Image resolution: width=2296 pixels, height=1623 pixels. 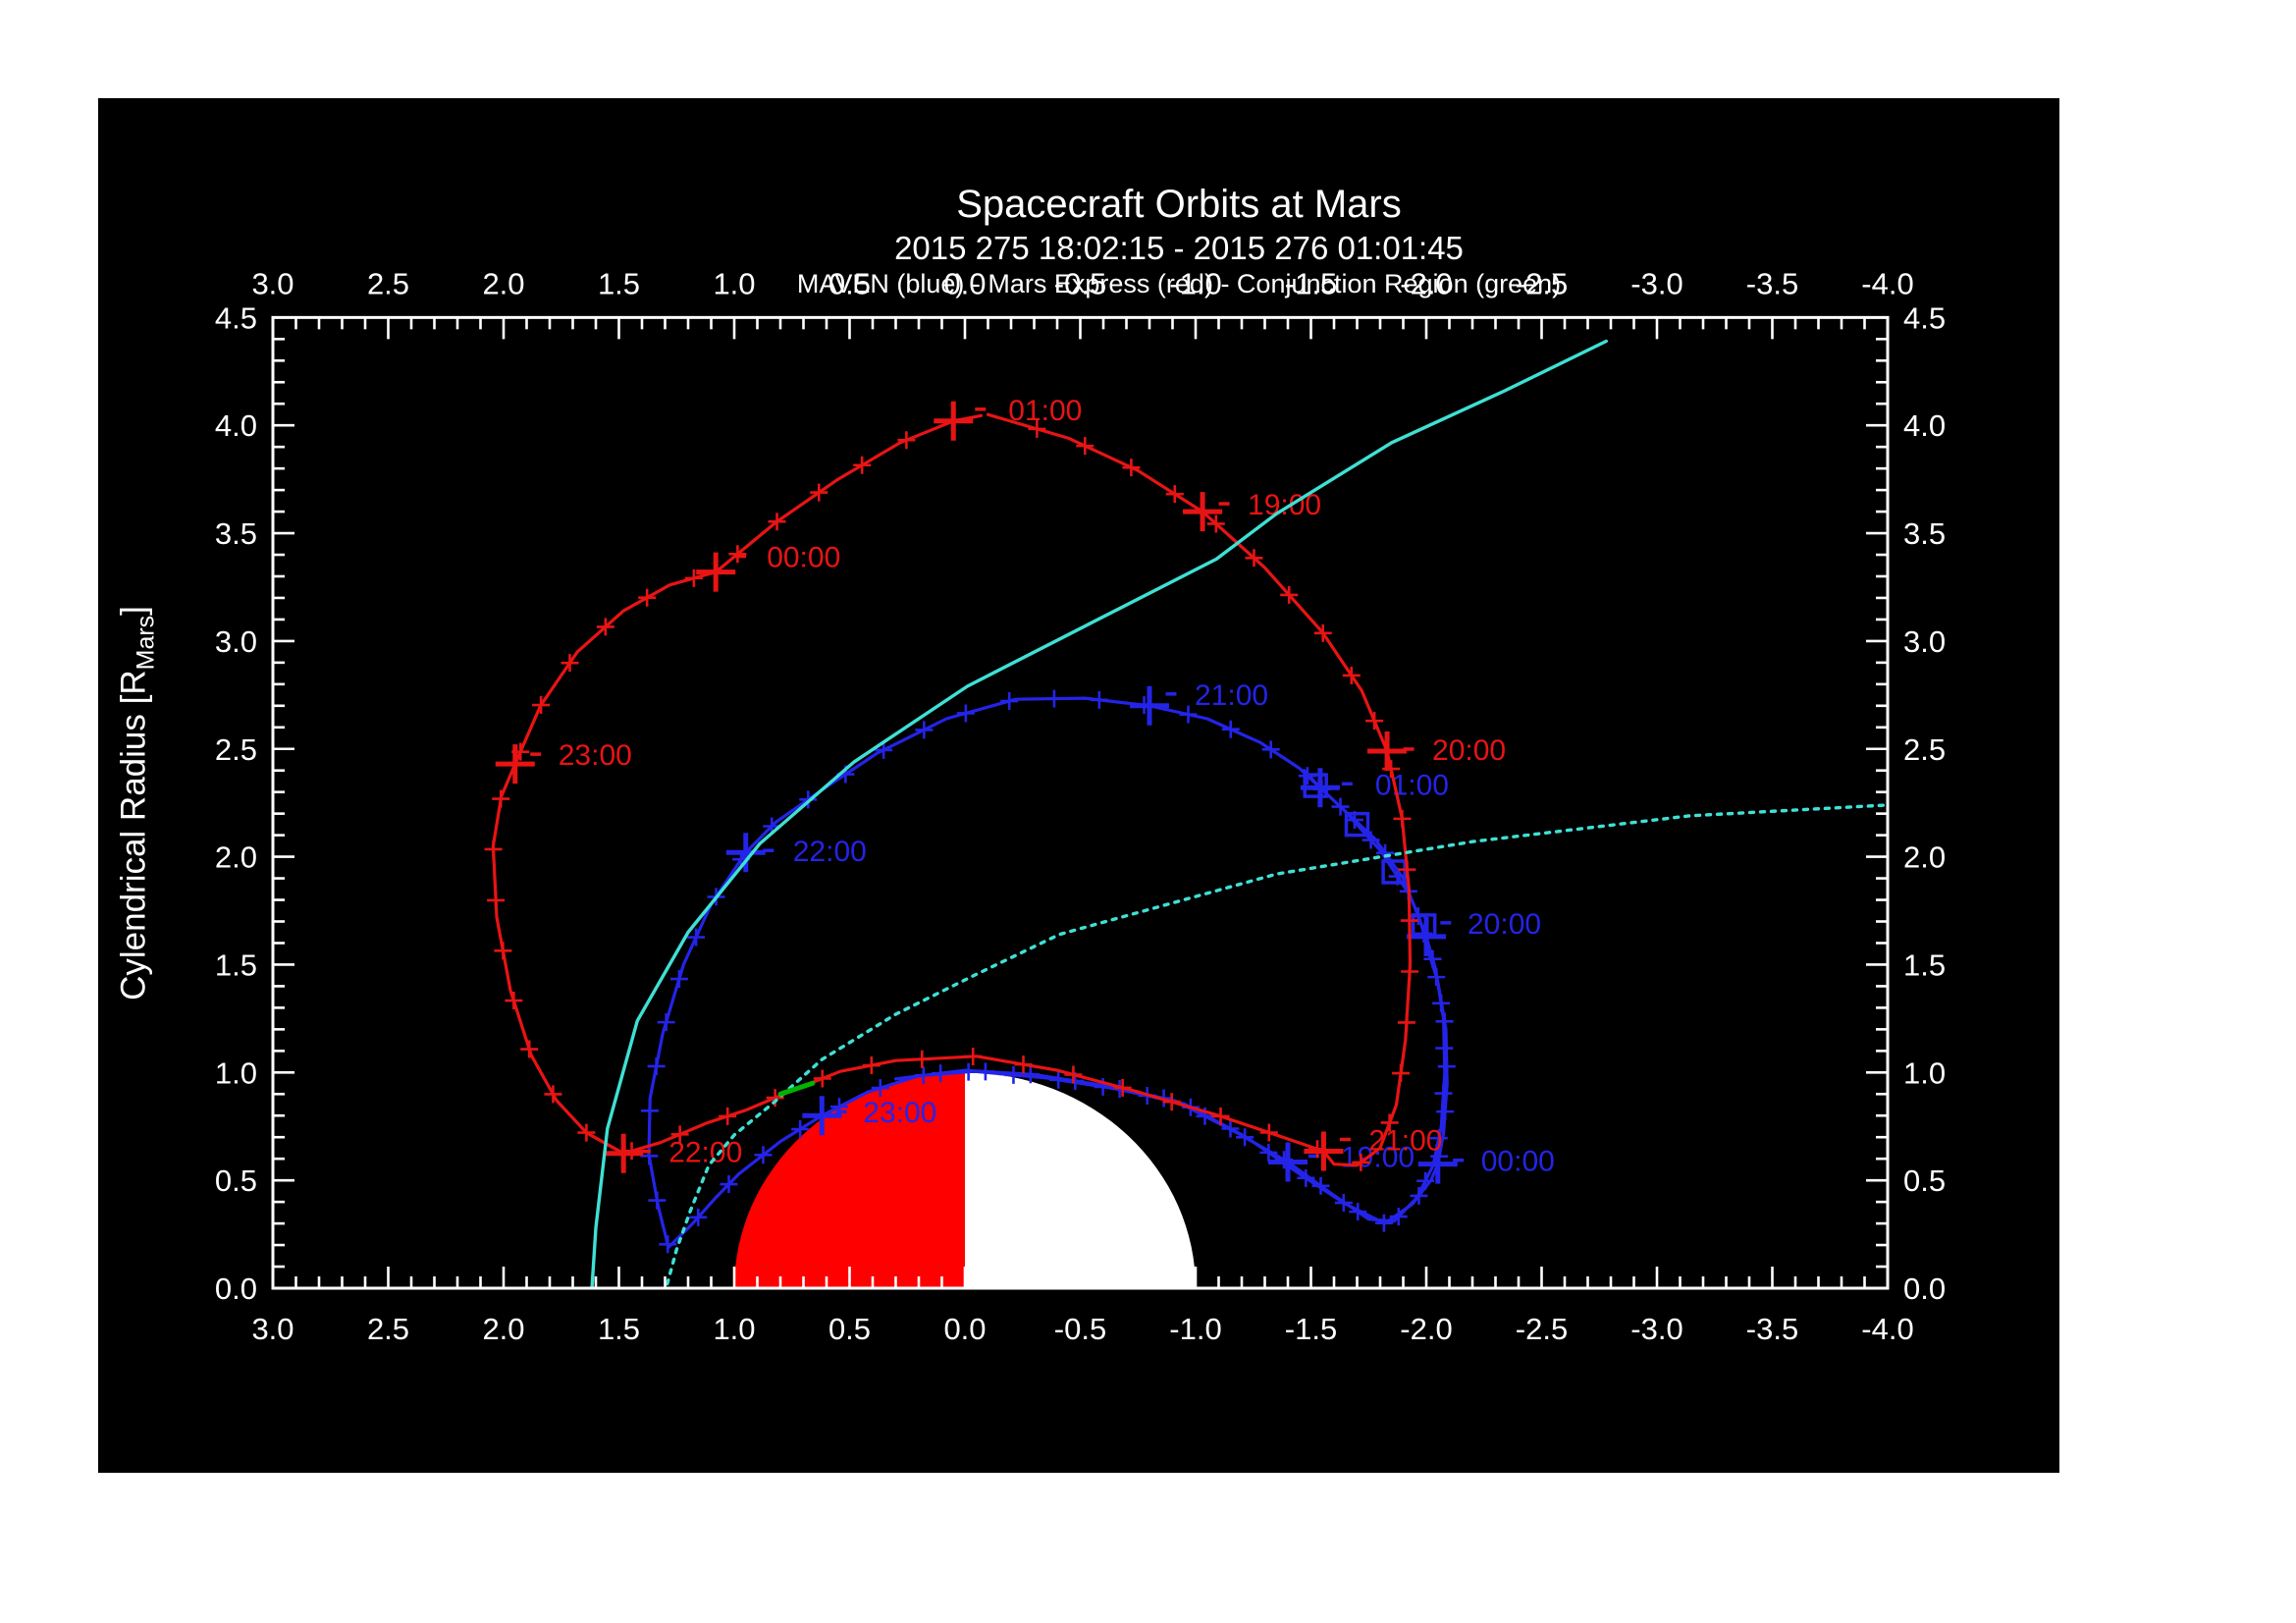 I want to click on page-title: Spacecraft Orbits at Mars, so click(x=1179, y=205).